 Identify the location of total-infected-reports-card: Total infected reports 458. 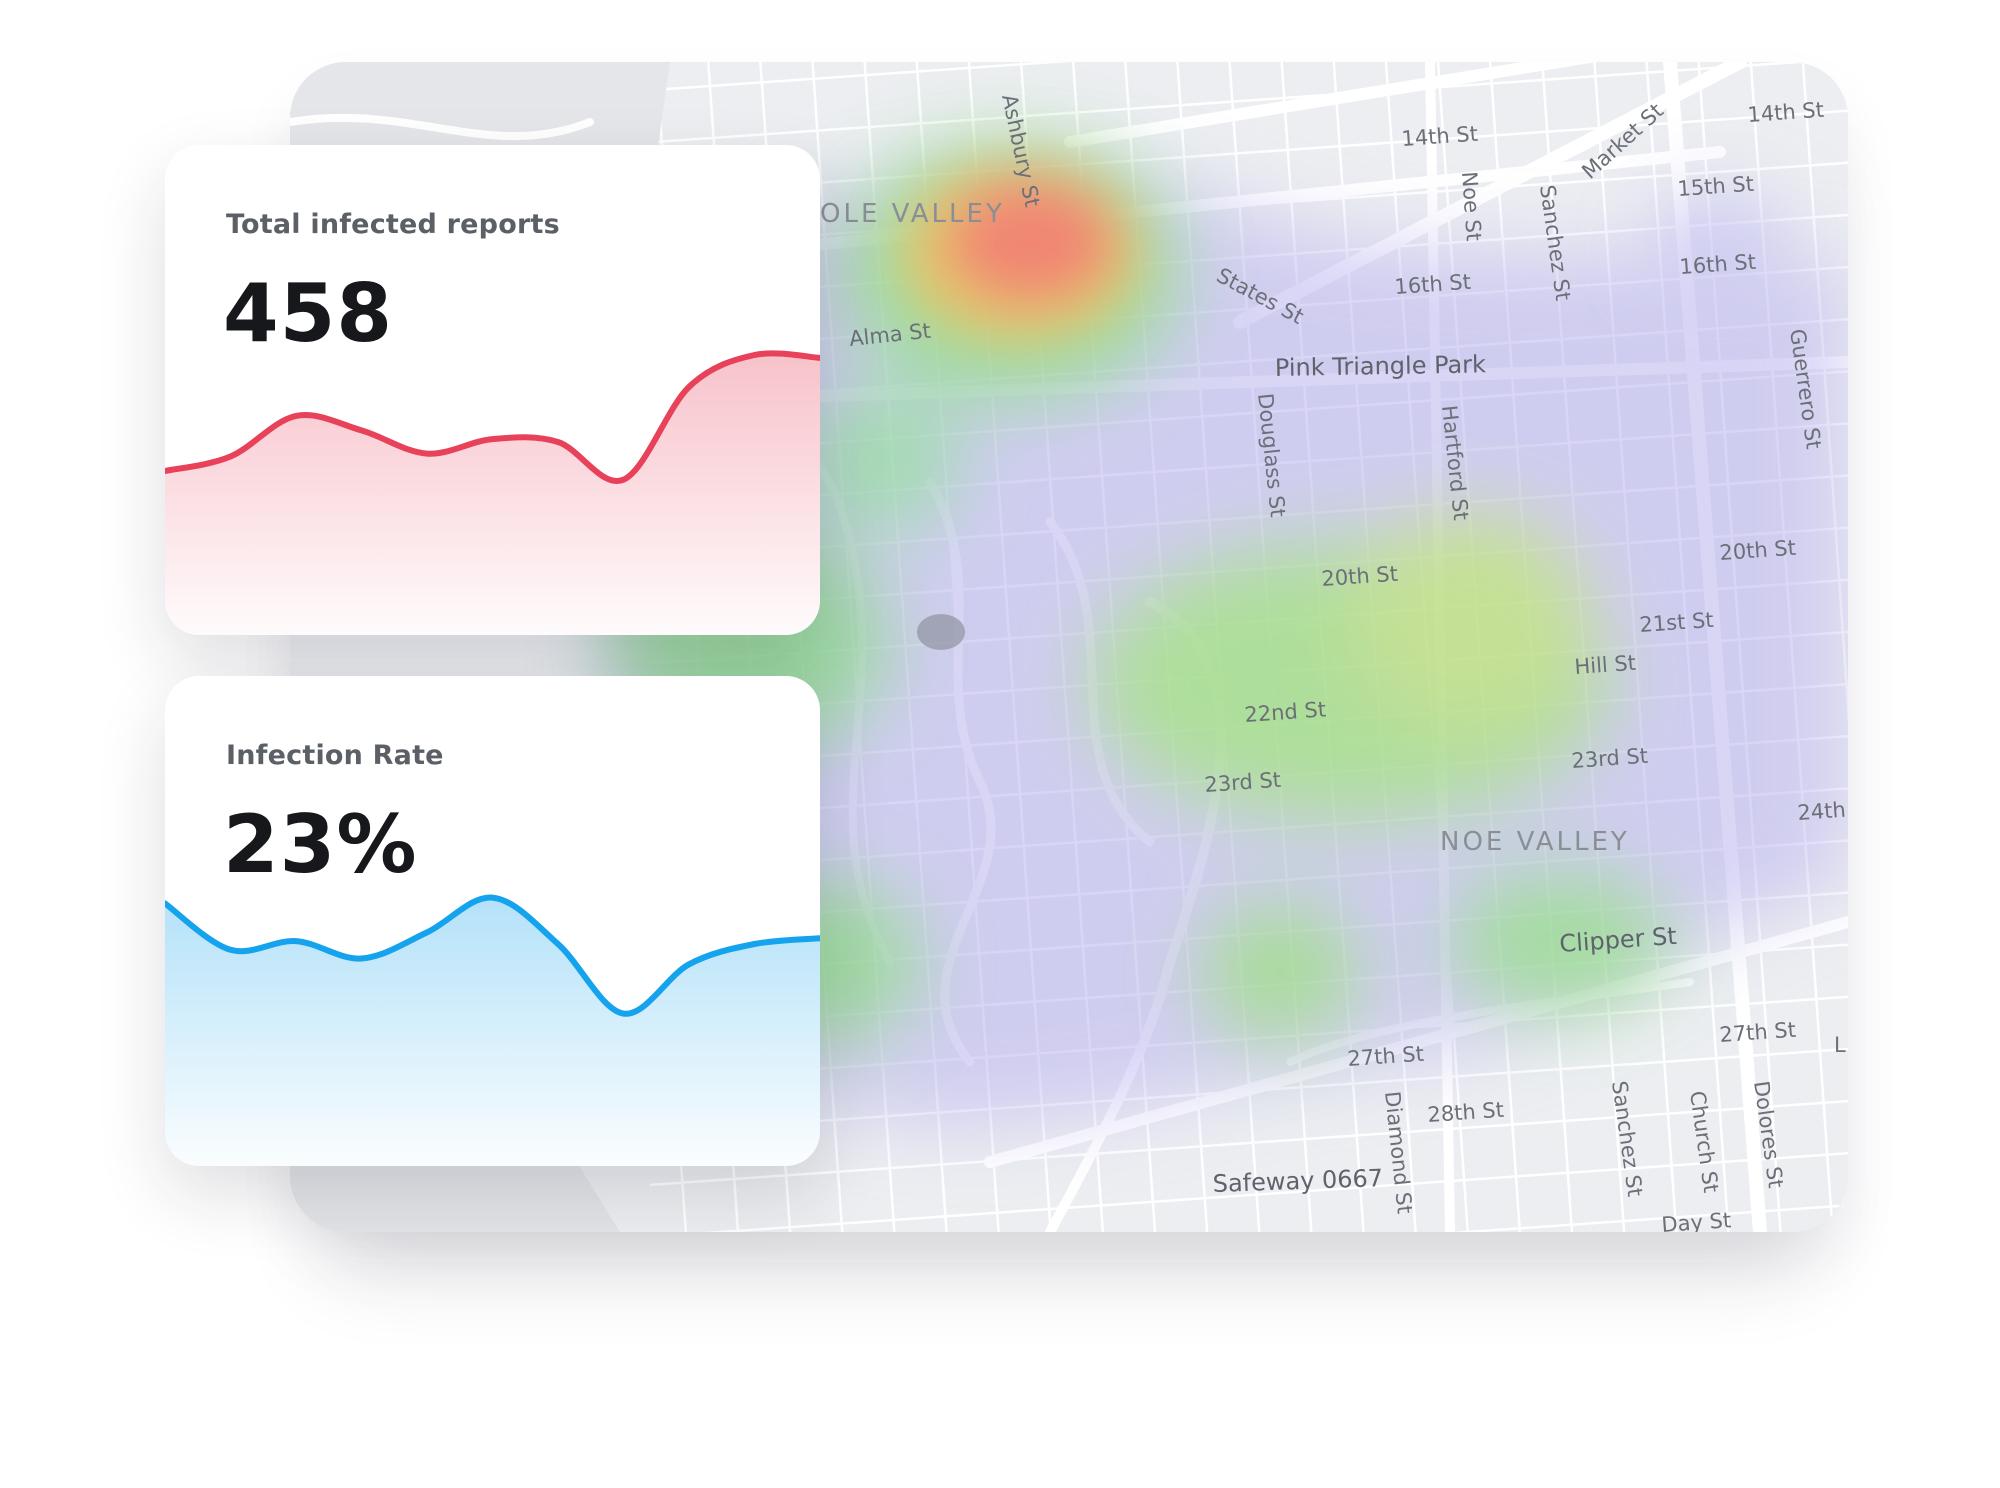
(492, 390).